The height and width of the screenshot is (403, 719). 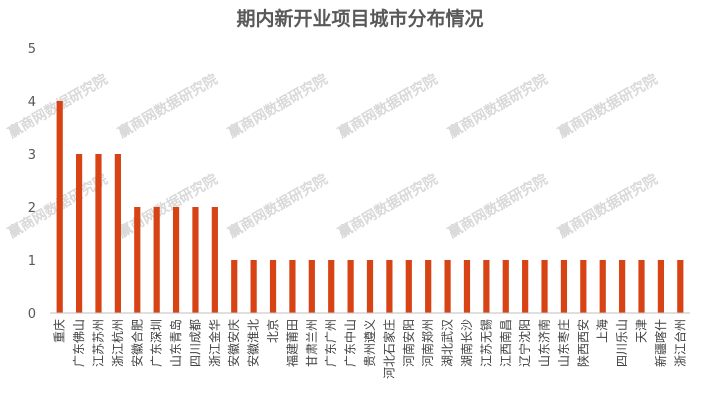 I want to click on x-tick-label: 河北石家庄, so click(x=388, y=349).